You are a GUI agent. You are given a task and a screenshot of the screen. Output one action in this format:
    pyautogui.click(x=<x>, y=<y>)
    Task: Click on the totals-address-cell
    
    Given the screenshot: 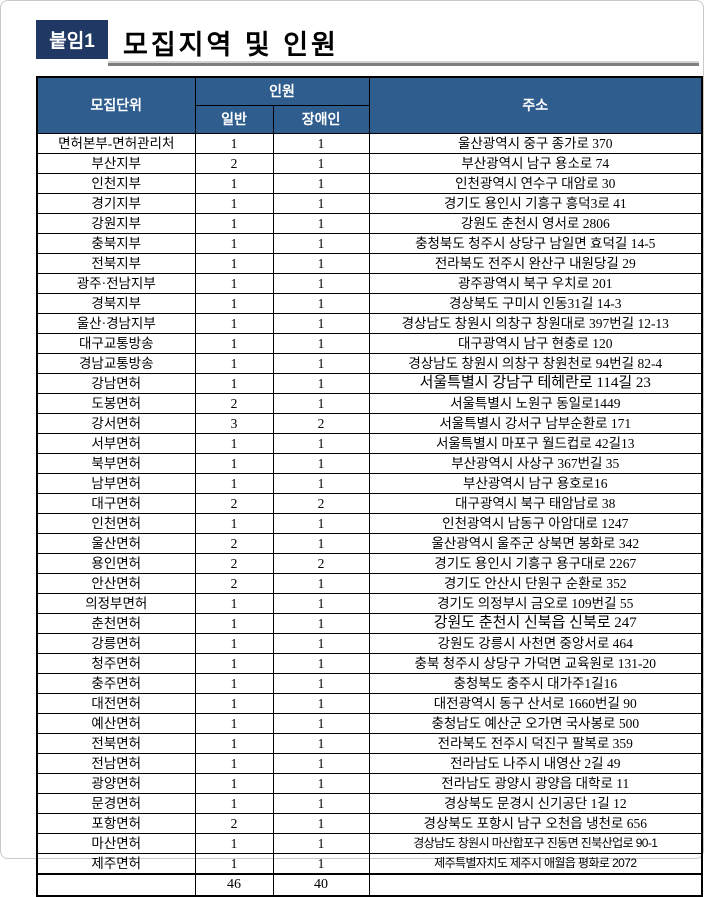 What is the action you would take?
    pyautogui.click(x=535, y=884)
    